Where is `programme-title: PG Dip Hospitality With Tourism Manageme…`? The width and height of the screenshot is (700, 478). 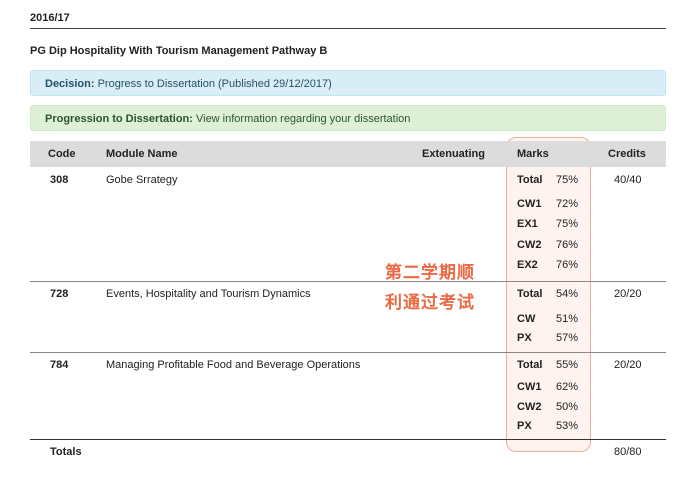 programme-title: PG Dip Hospitality With Tourism Manageme… is located at coordinates (179, 51).